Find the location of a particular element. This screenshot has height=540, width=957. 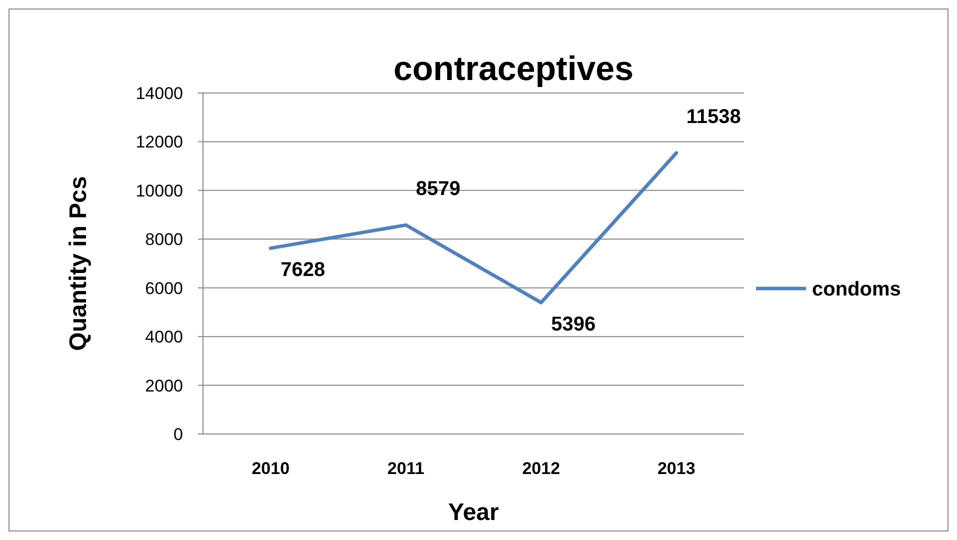

x-tick-label: 2010 is located at coordinates (271, 468).